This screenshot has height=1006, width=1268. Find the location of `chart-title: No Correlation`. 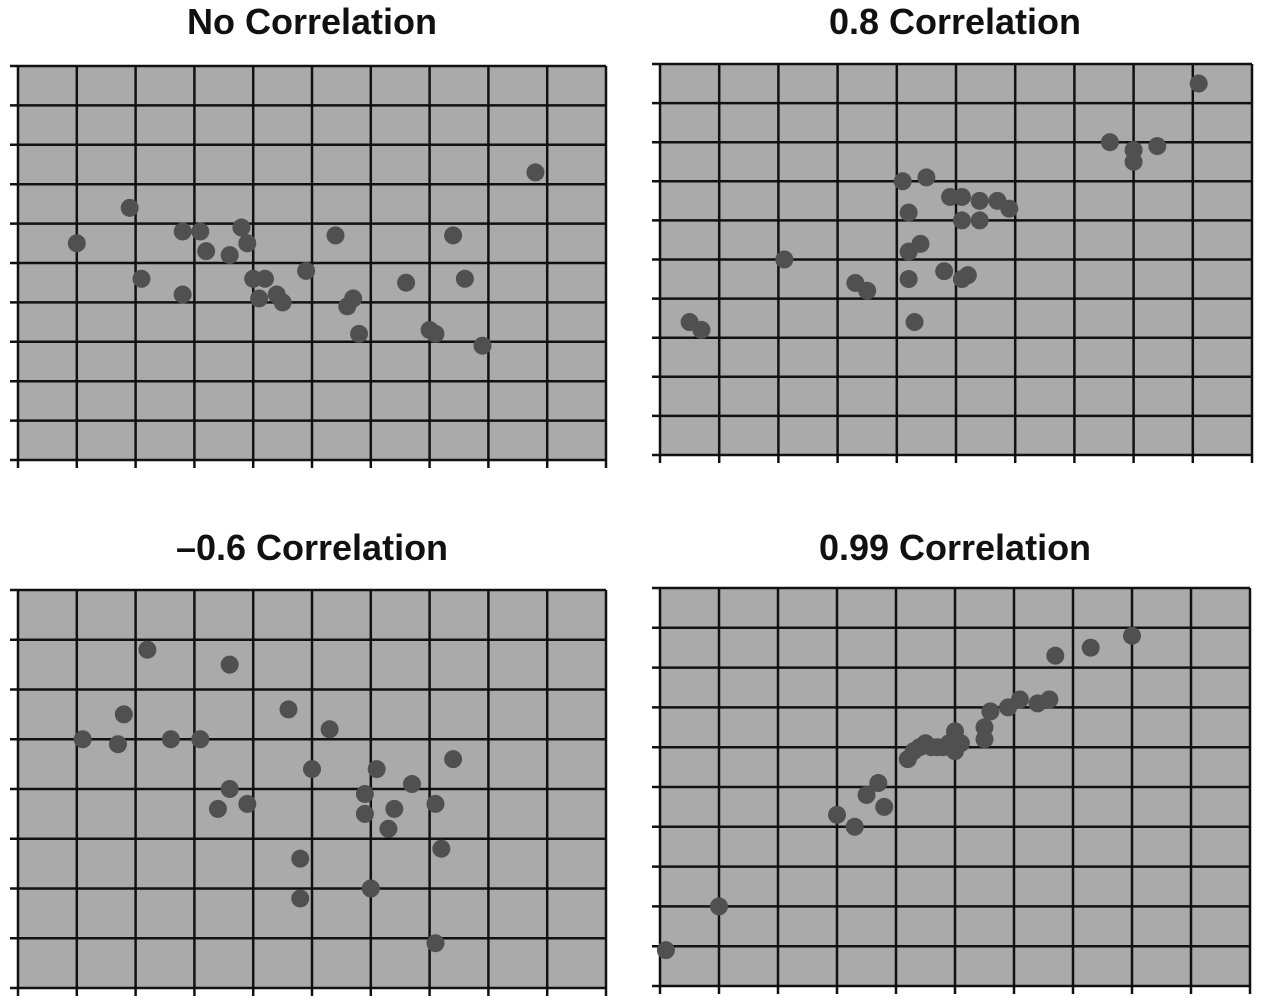

chart-title: No Correlation is located at coordinates (311, 21).